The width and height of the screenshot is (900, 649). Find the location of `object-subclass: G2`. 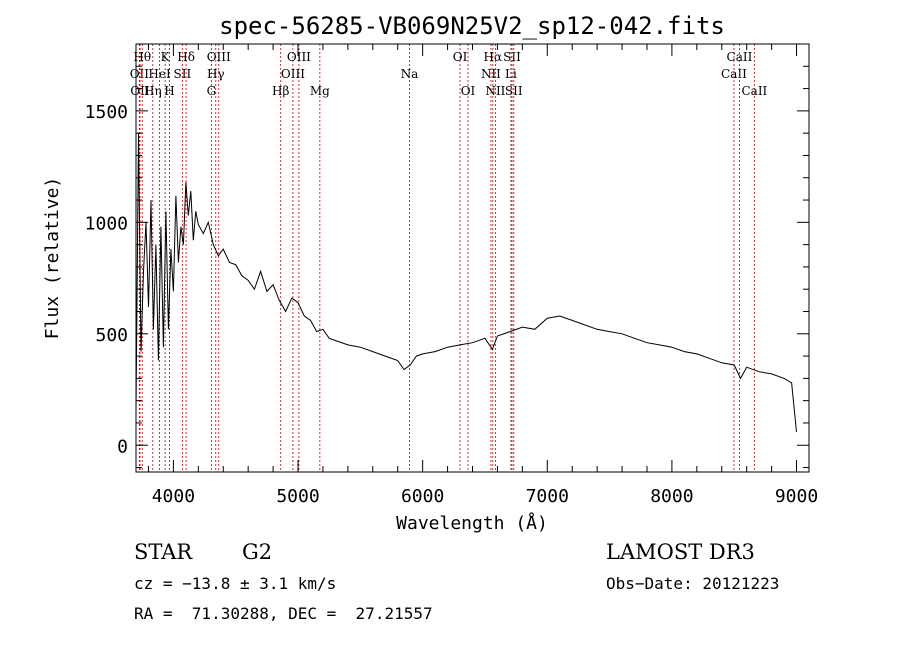

object-subclass: G2 is located at coordinates (257, 552).